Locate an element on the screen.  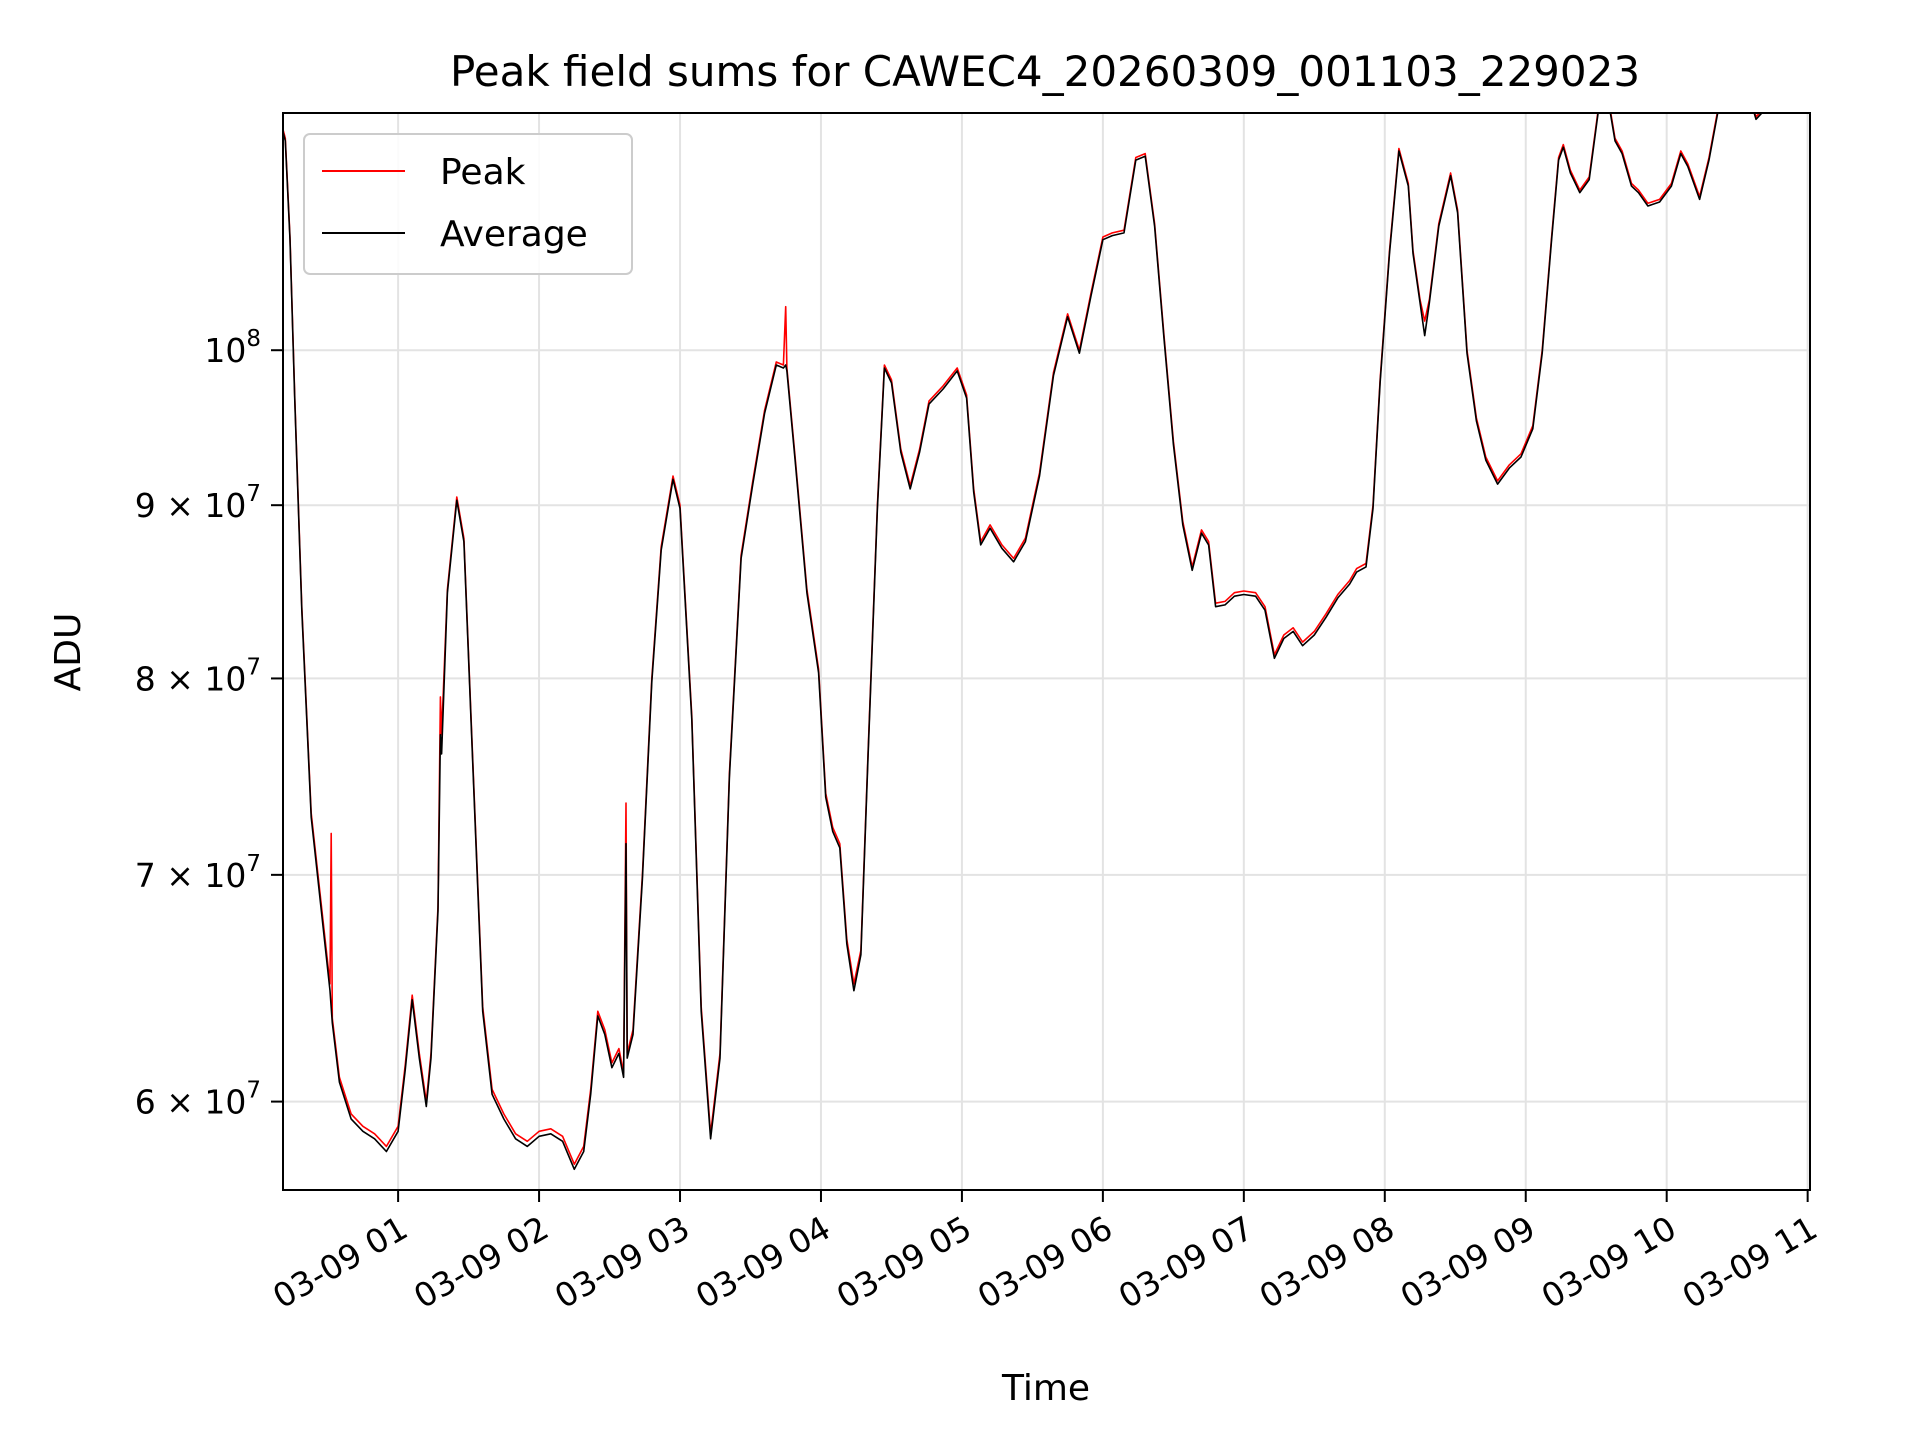
y-tick-mantissa: 9 is located at coordinates (145, 505).